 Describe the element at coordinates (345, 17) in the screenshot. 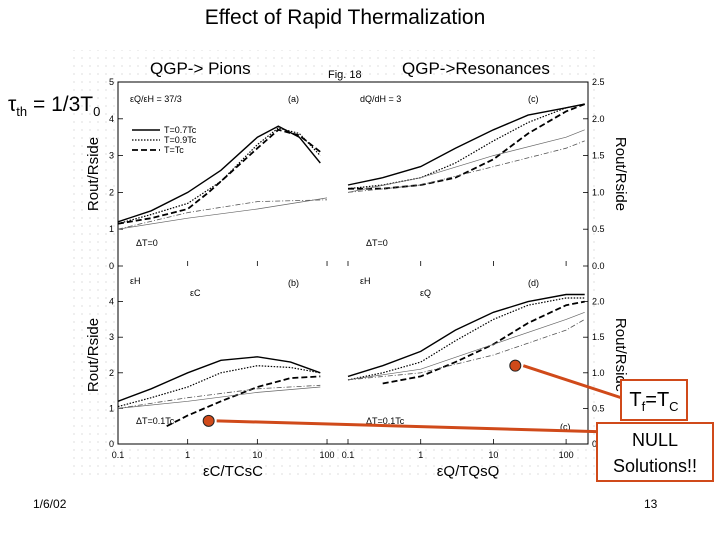

I see `slide-title: Effect of Rapid Thermalization` at that location.